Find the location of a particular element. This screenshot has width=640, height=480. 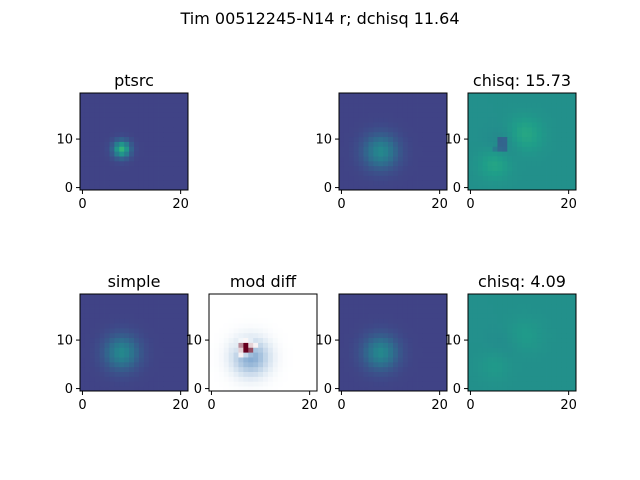

x-tick-label: 0 is located at coordinates (82, 204).